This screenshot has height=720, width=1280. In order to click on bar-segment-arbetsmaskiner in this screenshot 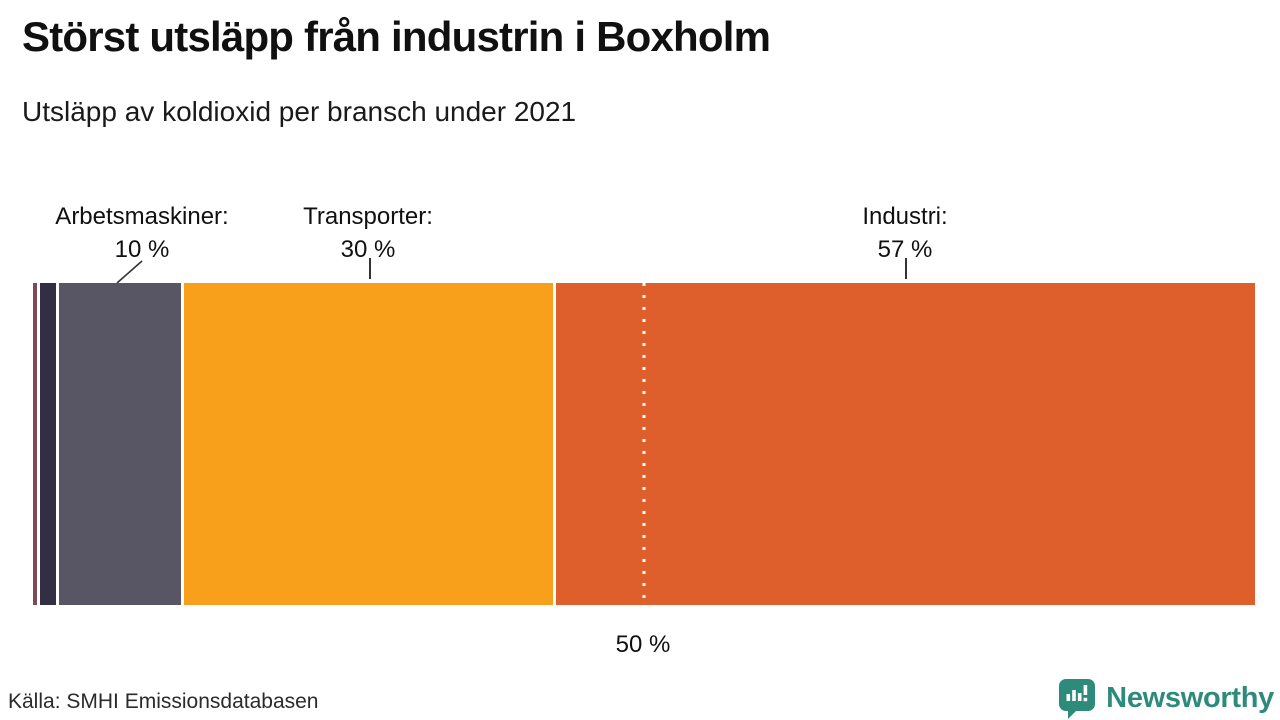, I will do `click(120, 444)`.